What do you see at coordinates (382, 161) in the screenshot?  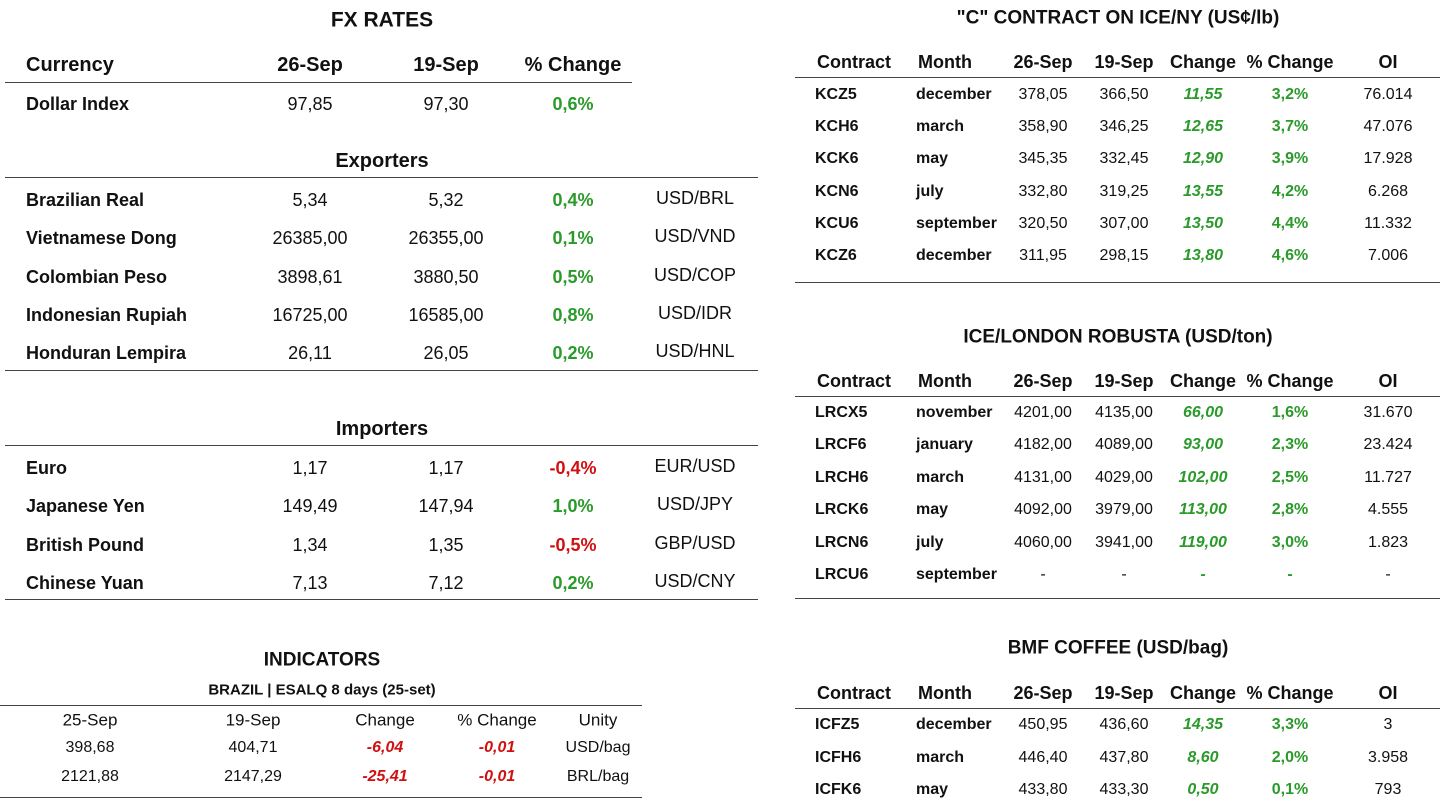 I see `section-title: Exporters` at bounding box center [382, 161].